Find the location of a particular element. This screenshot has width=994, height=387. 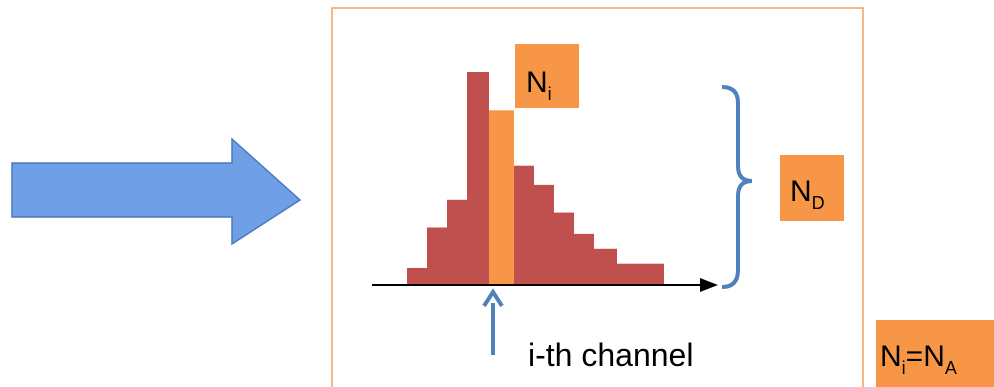

x-axis-arrowhead-icon is located at coordinates (709, 285).